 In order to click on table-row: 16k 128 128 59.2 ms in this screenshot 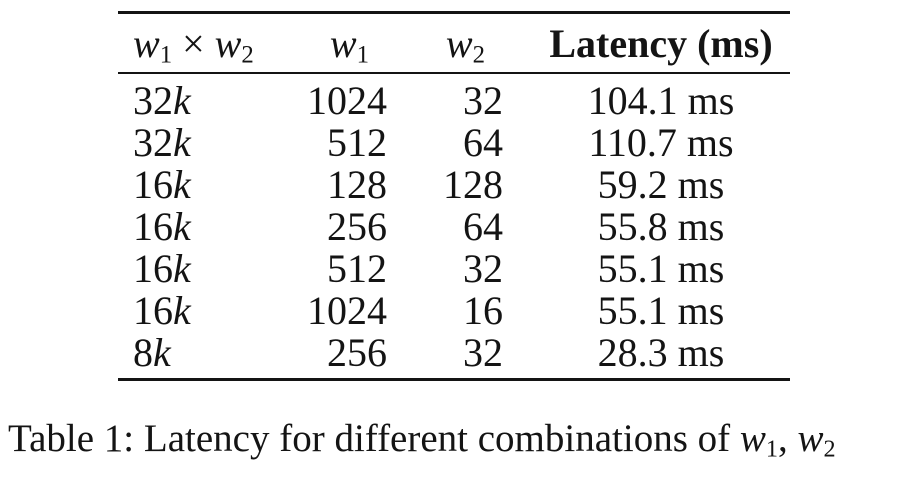, I will do `click(454, 185)`.